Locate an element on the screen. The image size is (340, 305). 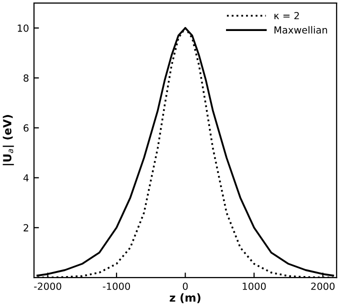
legend-label: Maxwellian is located at coordinates (301, 30).